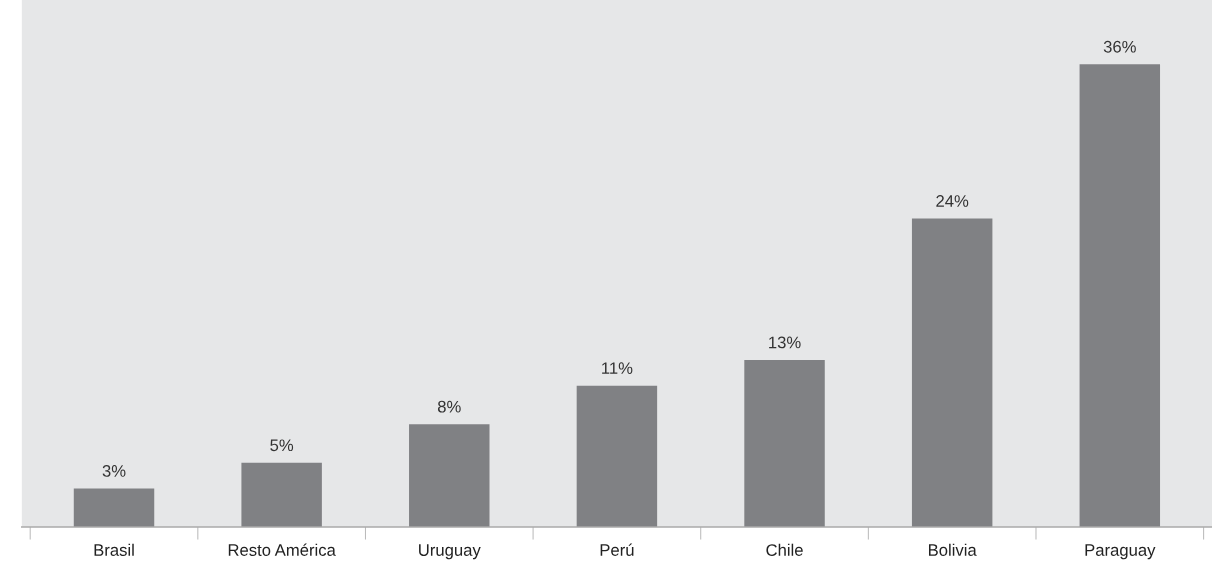 This screenshot has width=1212, height=576. I want to click on x-tick-label: Resto América, so click(282, 549).